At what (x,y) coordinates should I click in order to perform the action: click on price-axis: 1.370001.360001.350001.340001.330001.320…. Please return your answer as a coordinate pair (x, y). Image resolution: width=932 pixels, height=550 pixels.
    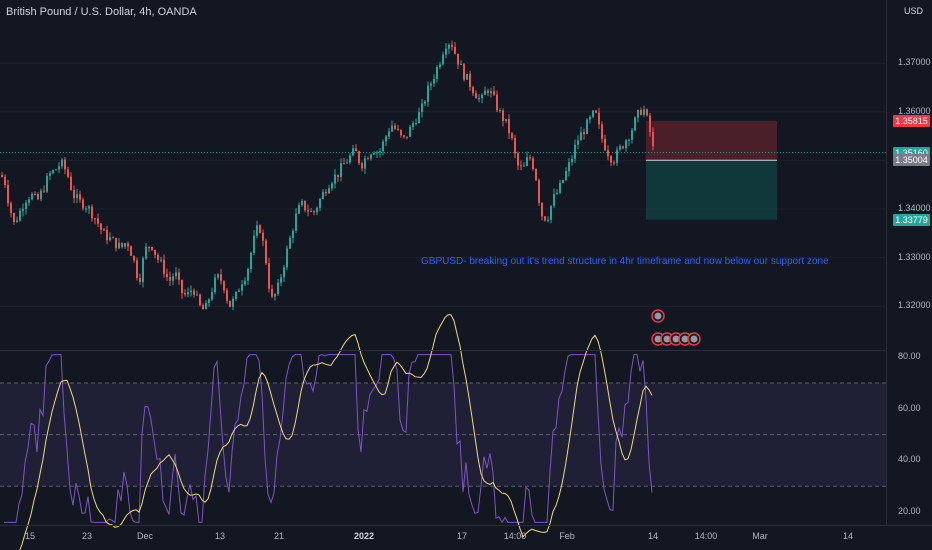
    Looking at the image, I should click on (909, 262).